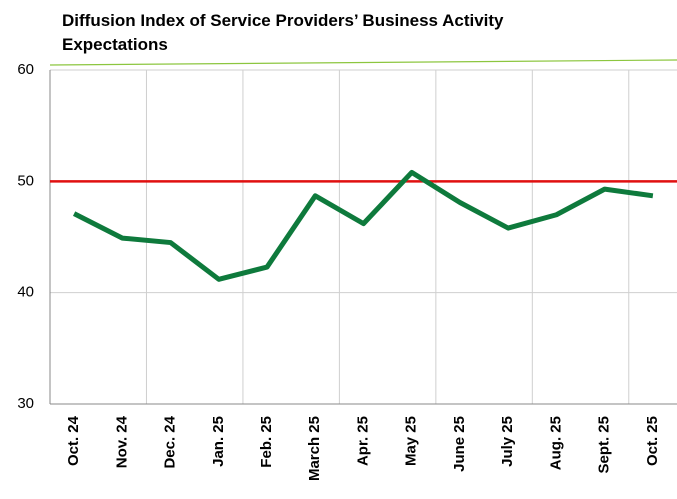 This screenshot has width=677, height=499. What do you see at coordinates (652, 441) in the screenshot?
I see `x-tick-label: Oct. 25` at bounding box center [652, 441].